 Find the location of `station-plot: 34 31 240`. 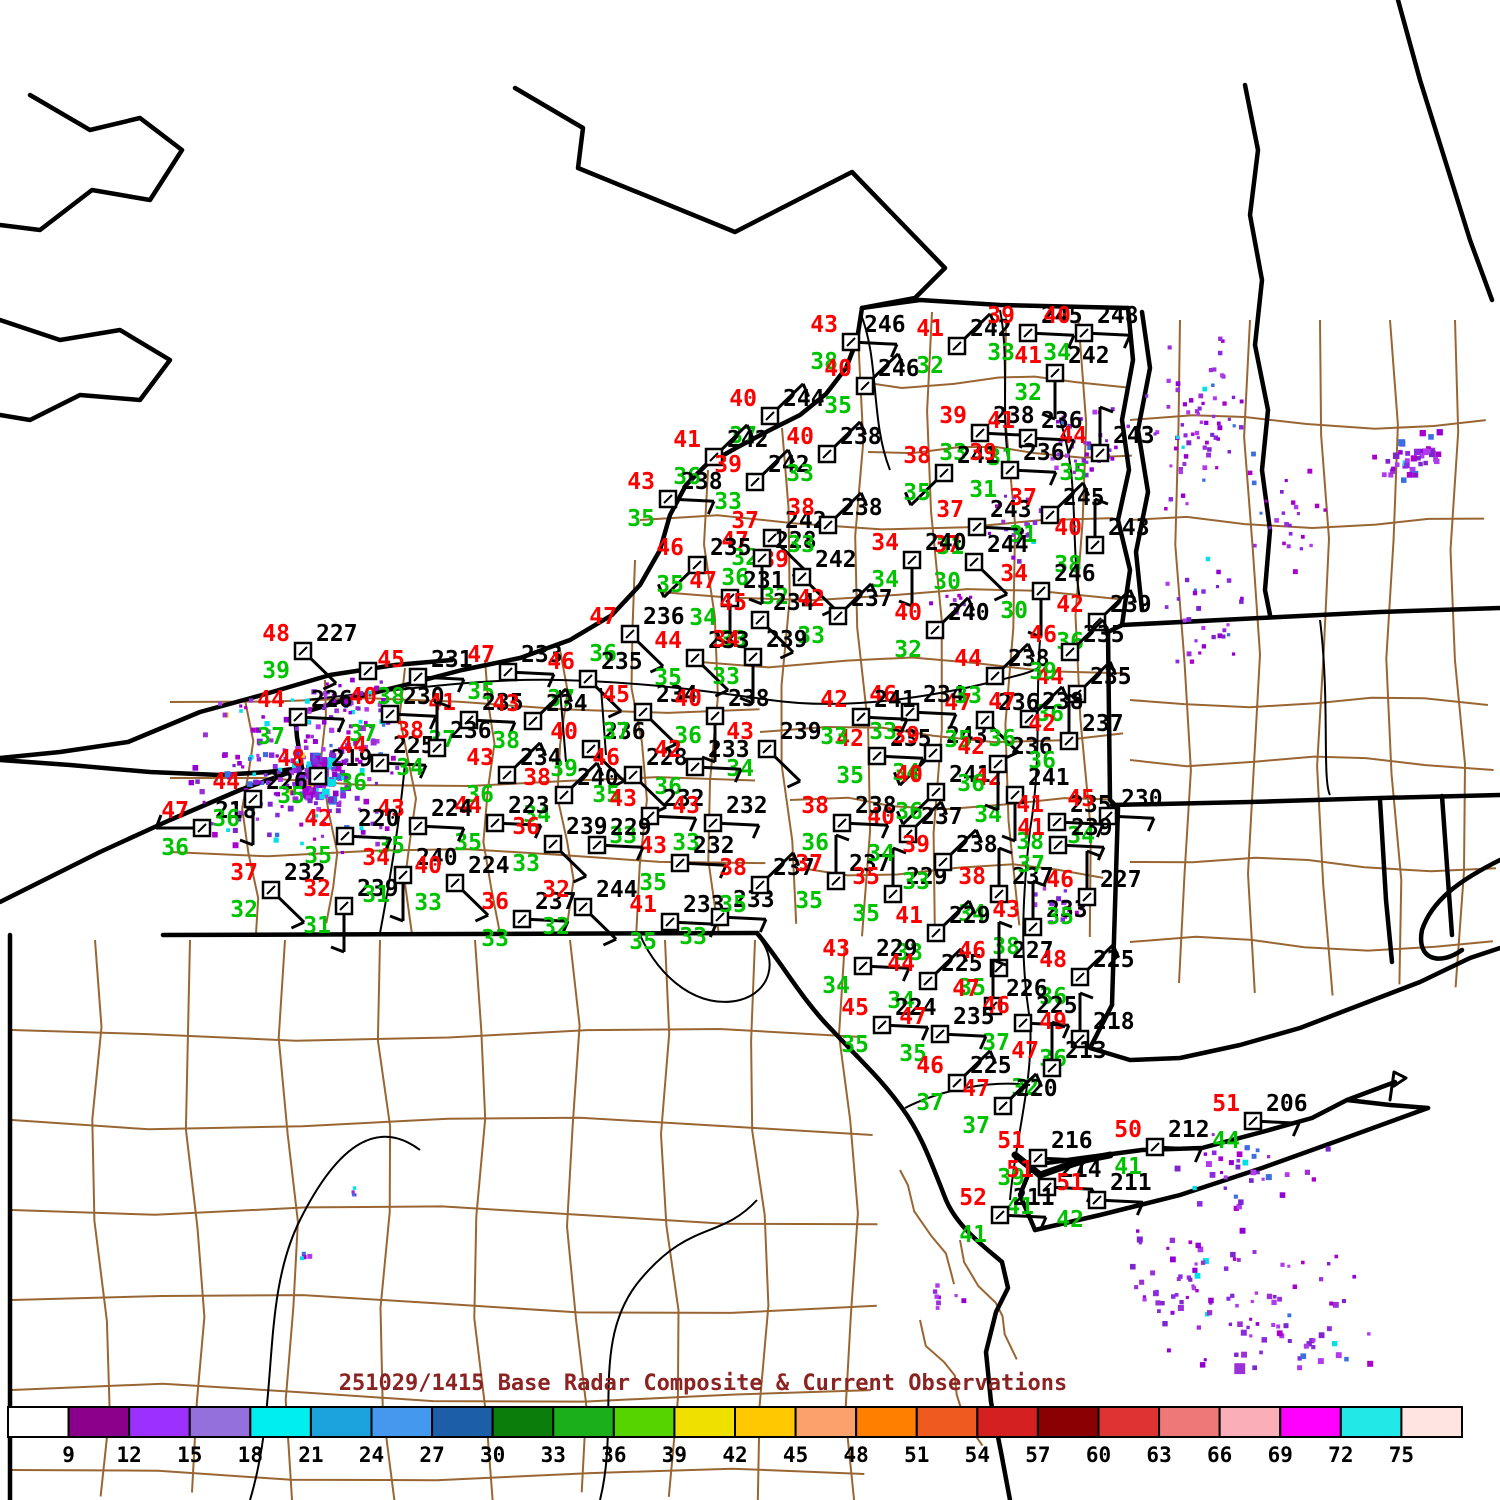

station-plot: 34 31 240 is located at coordinates (410, 884).